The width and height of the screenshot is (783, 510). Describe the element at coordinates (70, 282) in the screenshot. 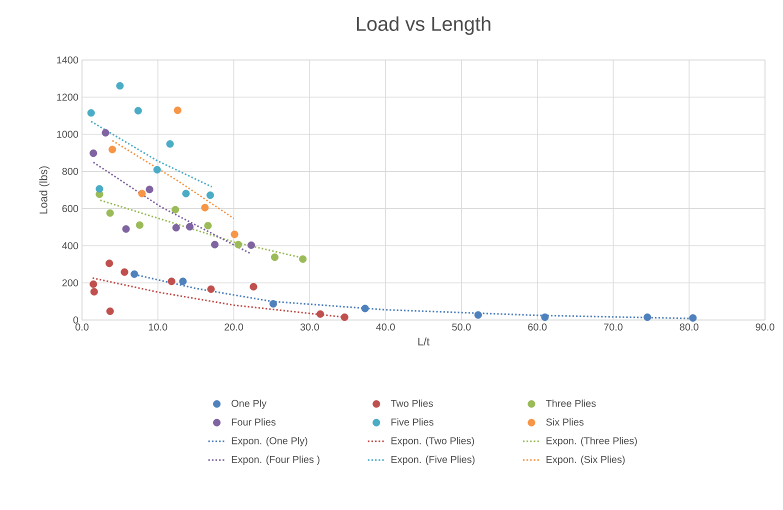

I see `y-tick-label: 200` at that location.